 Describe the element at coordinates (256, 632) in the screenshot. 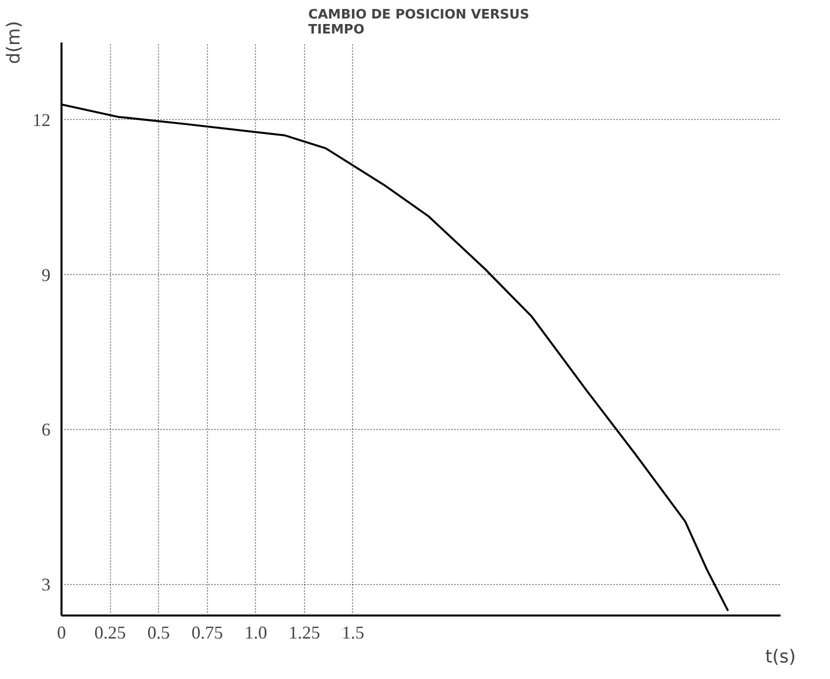

I see `x-tick-label: 1.0` at that location.